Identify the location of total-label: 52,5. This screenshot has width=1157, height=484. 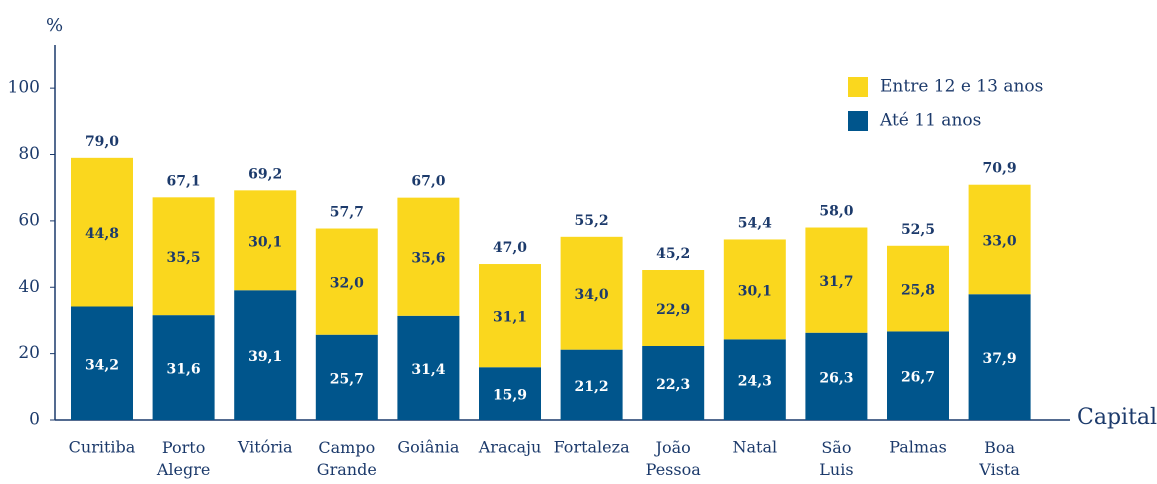
(918, 230).